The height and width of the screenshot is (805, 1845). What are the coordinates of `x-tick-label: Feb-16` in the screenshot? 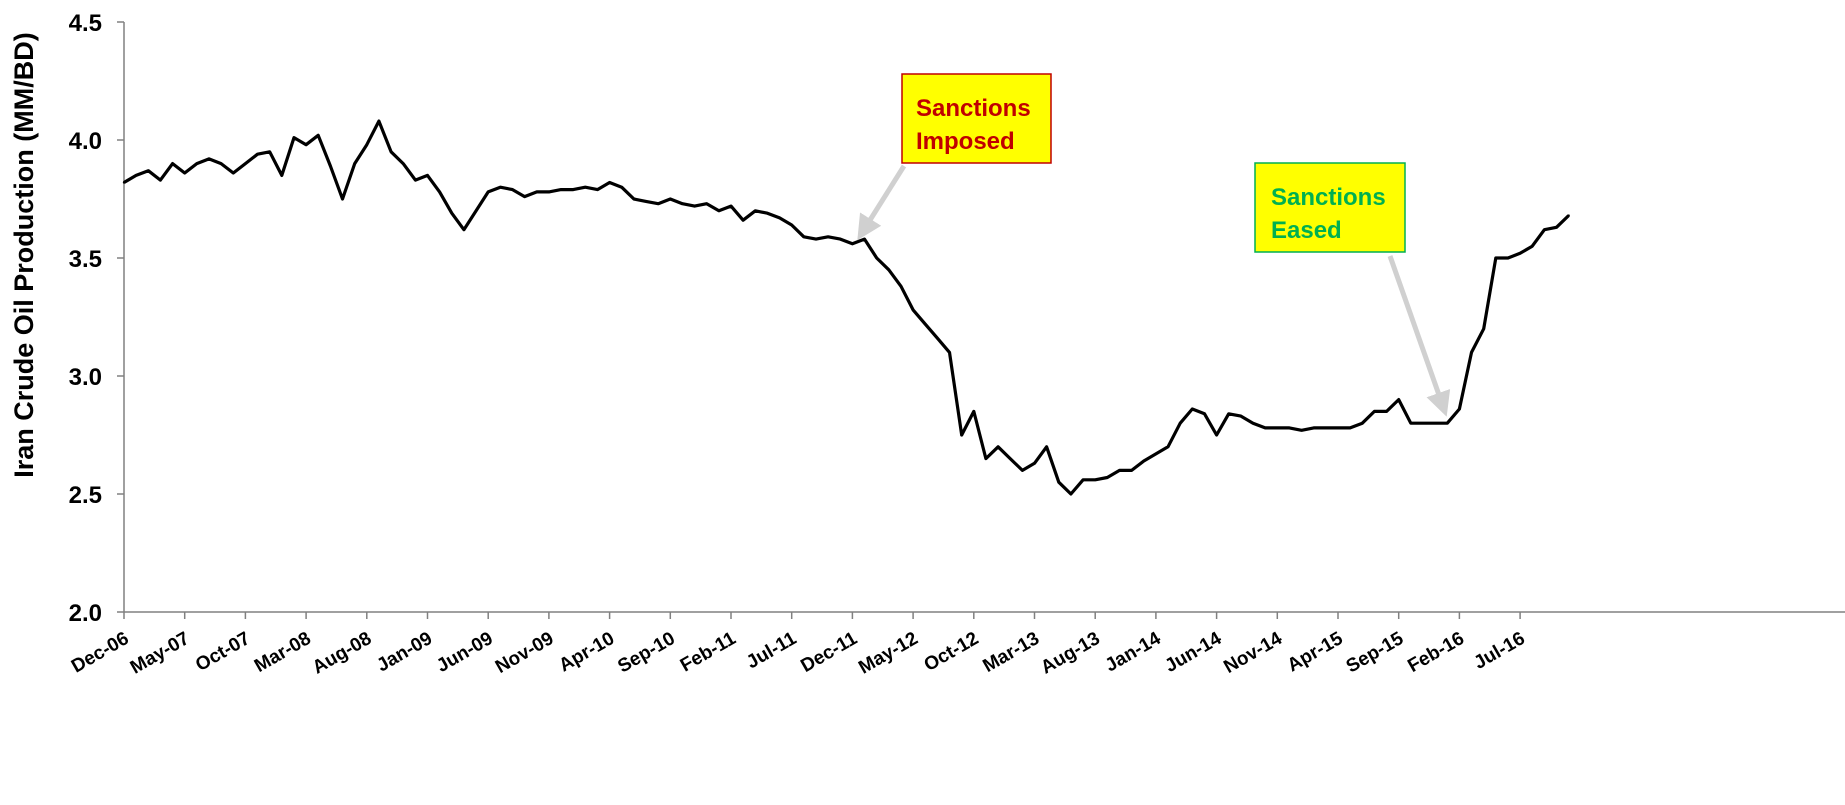 It's located at (1436, 652).